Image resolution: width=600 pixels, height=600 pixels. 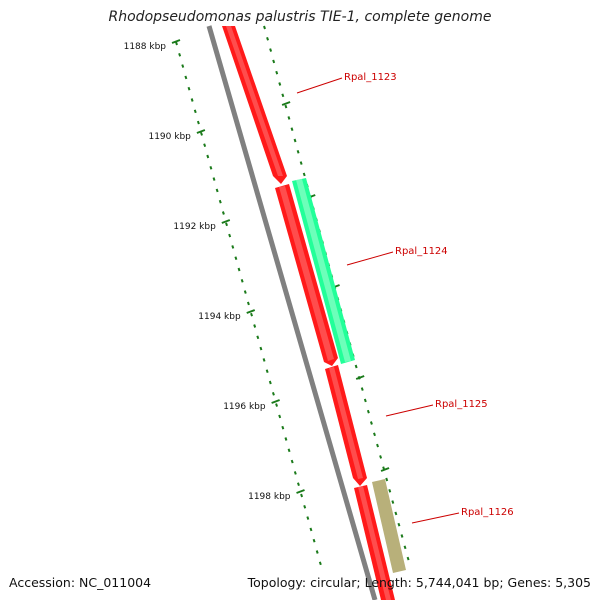 I want to click on gene-label: Rpal_1126, so click(x=487, y=512).